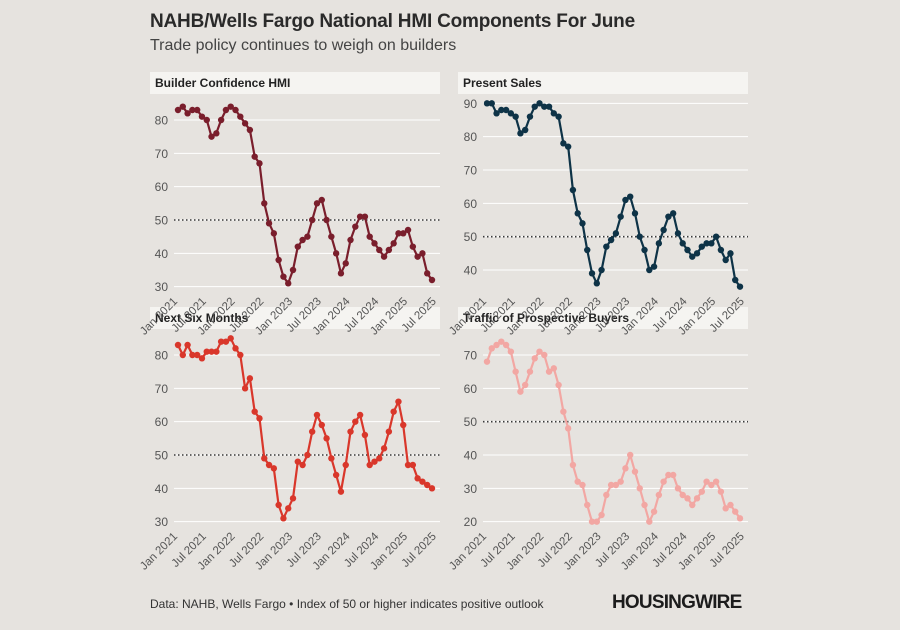 Image resolution: width=900 pixels, height=630 pixels. Describe the element at coordinates (471, 356) in the screenshot. I see `y-tick-label: 70` at that location.